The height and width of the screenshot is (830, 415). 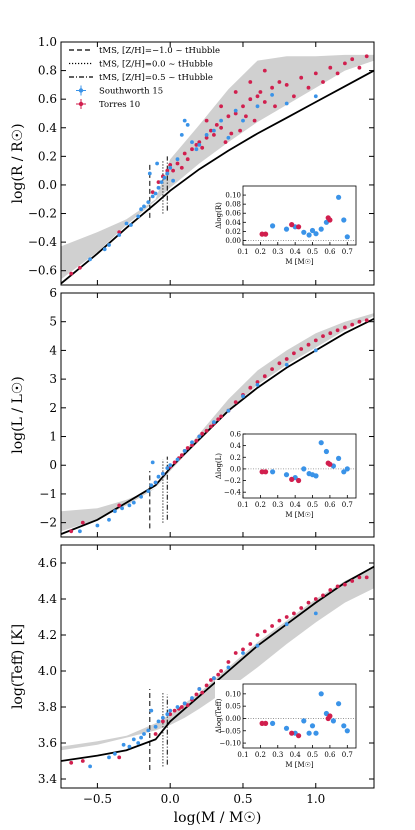 What do you see at coordinates (242, 252) in the screenshot?
I see `inset-x-tick-label: 0.1` at bounding box center [242, 252].